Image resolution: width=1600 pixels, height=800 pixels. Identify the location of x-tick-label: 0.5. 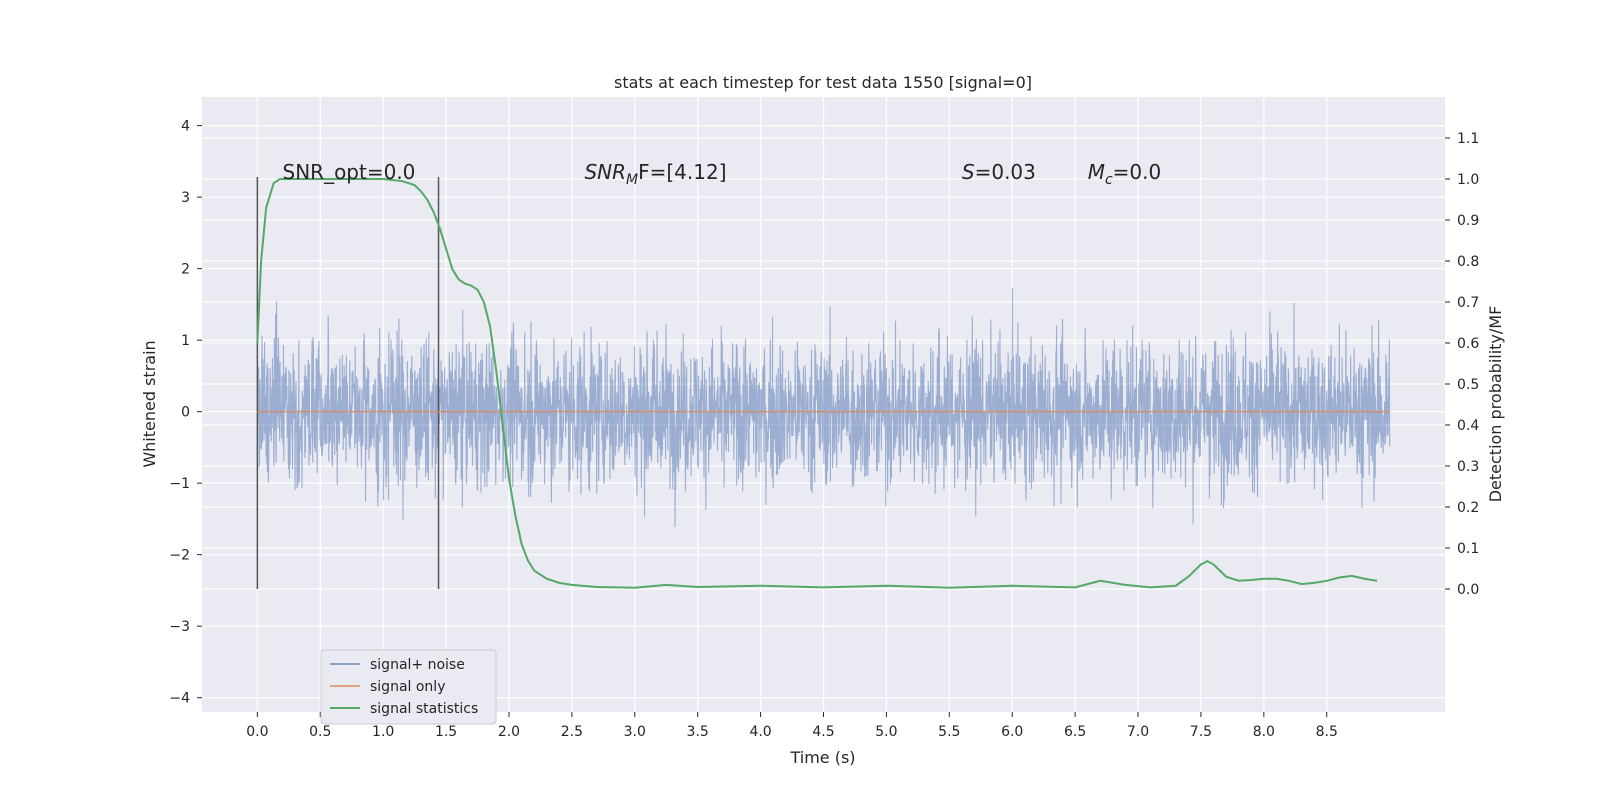
(320, 732).